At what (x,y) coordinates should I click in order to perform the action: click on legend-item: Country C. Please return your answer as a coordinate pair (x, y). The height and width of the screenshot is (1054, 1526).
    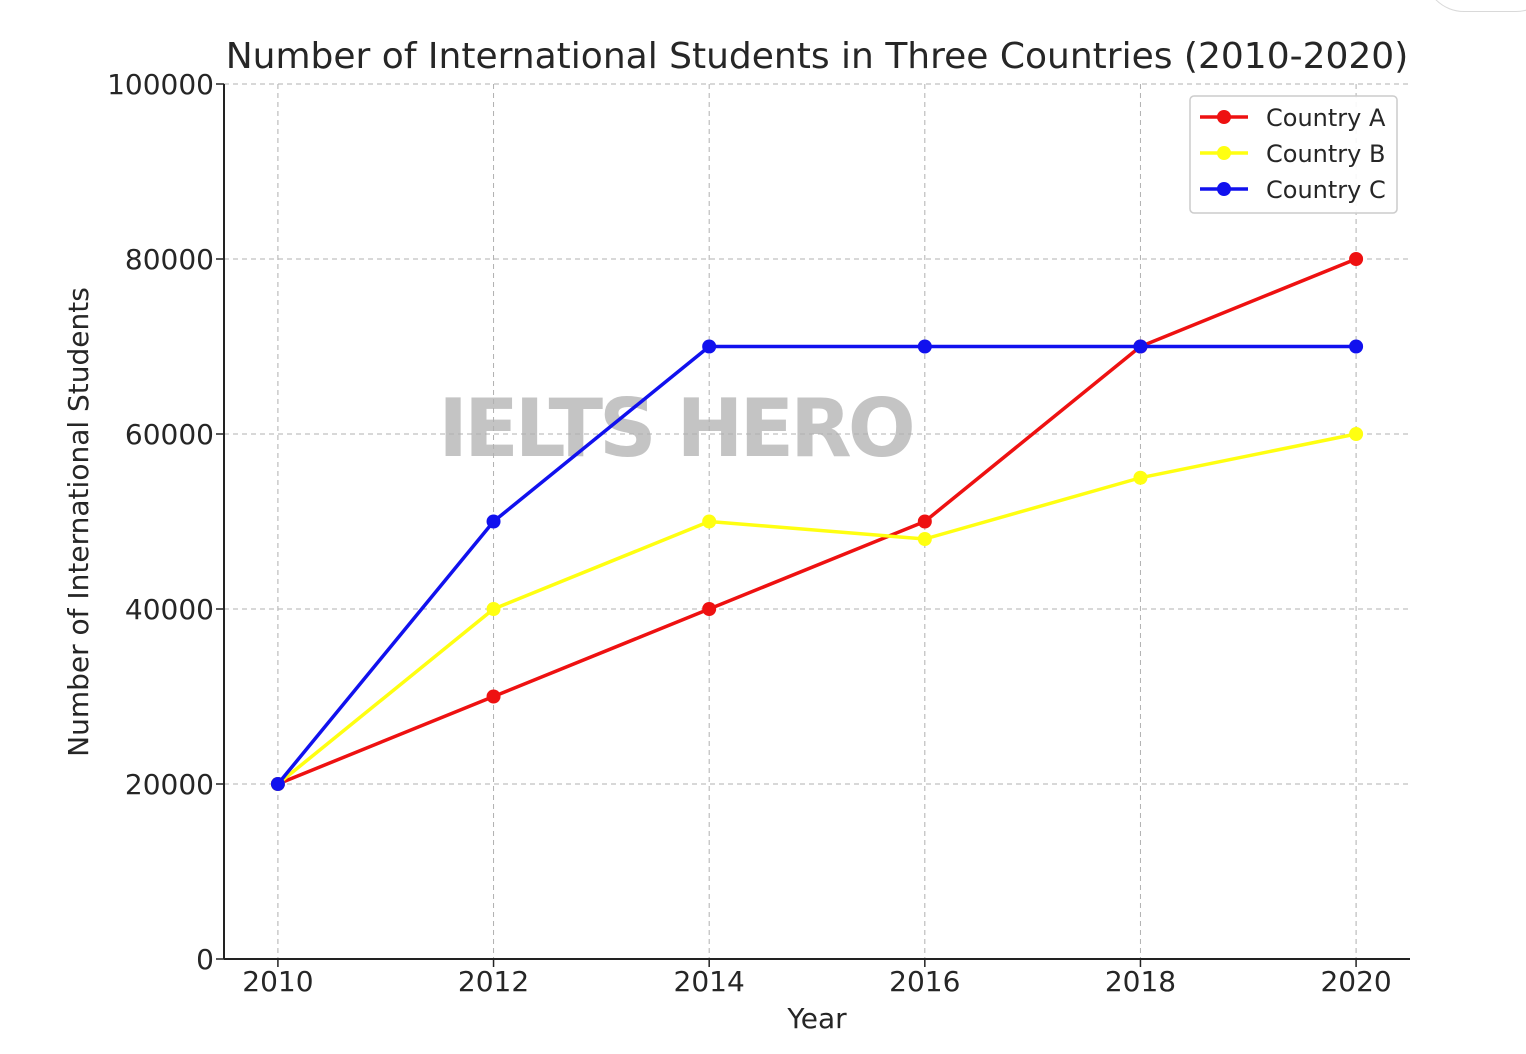
    Looking at the image, I should click on (1293, 190).